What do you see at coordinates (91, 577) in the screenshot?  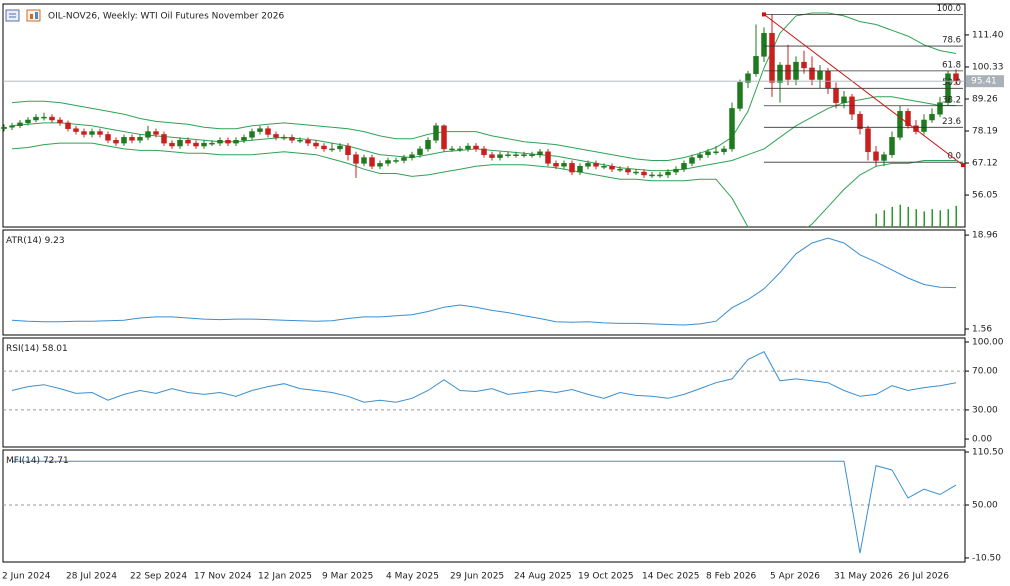 I see `x-tick-label: 28 Jul 2024` at bounding box center [91, 577].